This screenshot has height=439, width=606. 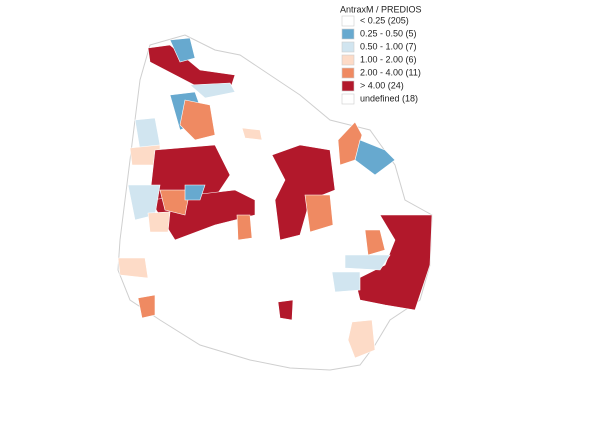 What do you see at coordinates (381, 9) in the screenshot?
I see `legend-title: AntraxM / PREDIOS` at bounding box center [381, 9].